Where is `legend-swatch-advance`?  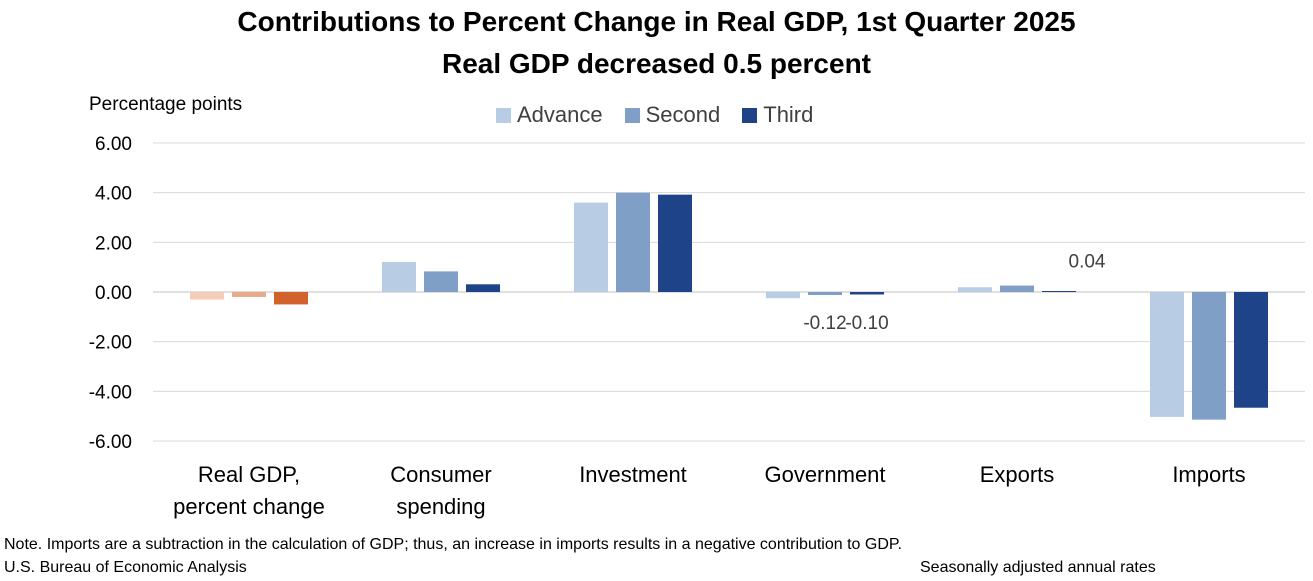 legend-swatch-advance is located at coordinates (503, 115).